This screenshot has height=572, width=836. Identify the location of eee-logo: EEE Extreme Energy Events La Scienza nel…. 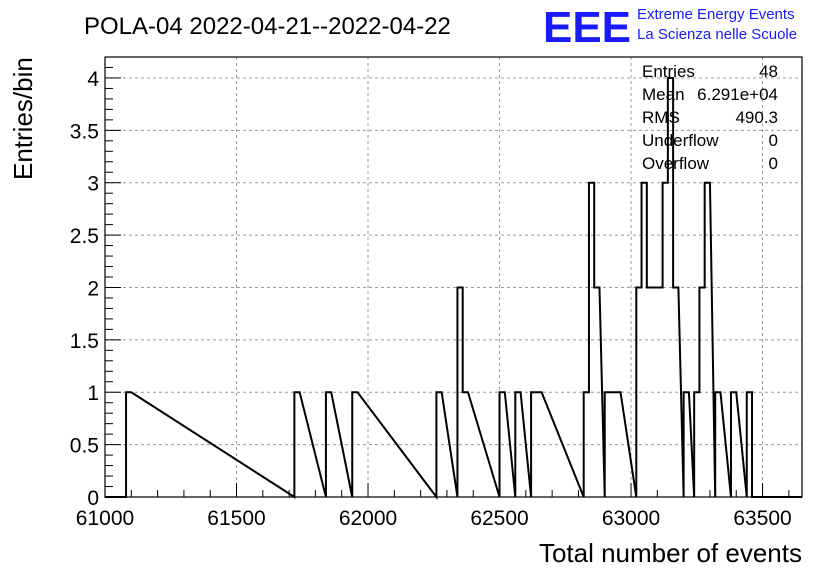
(670, 27).